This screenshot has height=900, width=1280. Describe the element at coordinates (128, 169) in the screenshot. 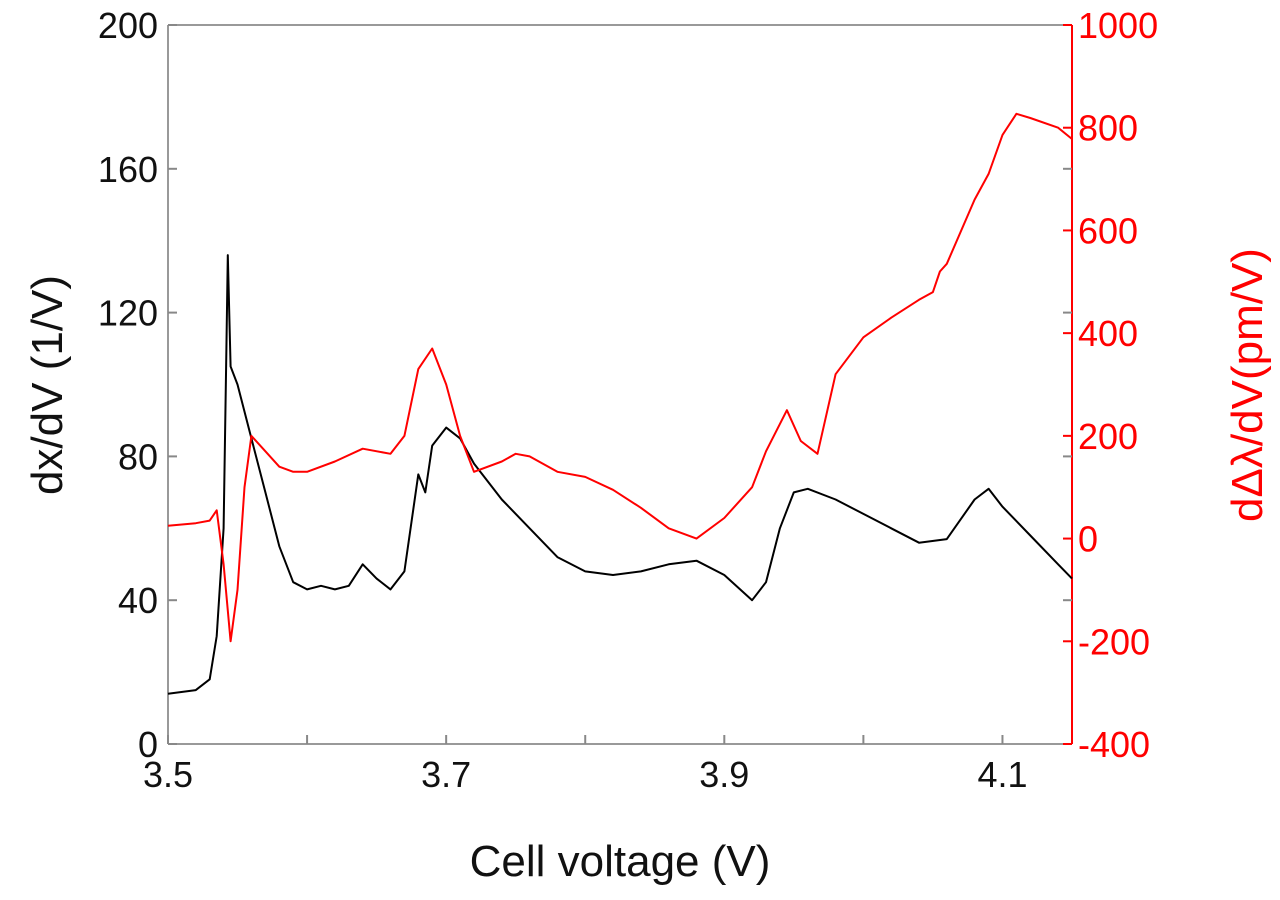

I see `y-tick-label: 160` at that location.